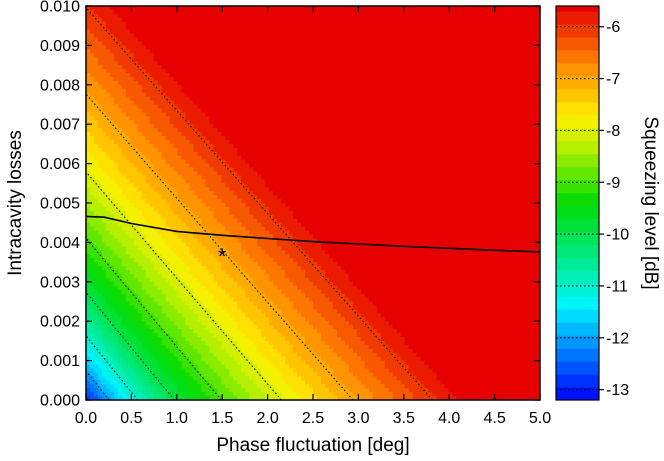 This screenshot has height=461, width=664. What do you see at coordinates (617, 235) in the screenshot?
I see `colorbar-tick-label: -10` at bounding box center [617, 235].